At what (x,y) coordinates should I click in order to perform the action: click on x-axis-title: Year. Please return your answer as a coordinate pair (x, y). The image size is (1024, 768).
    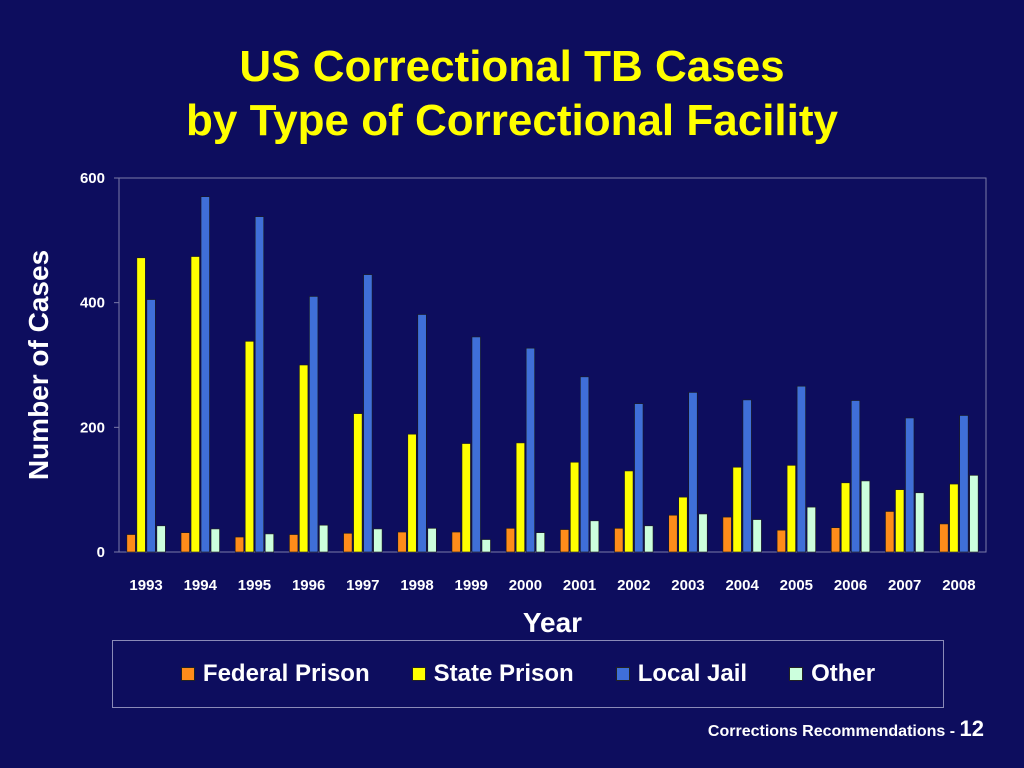
    Looking at the image, I should click on (552, 622).